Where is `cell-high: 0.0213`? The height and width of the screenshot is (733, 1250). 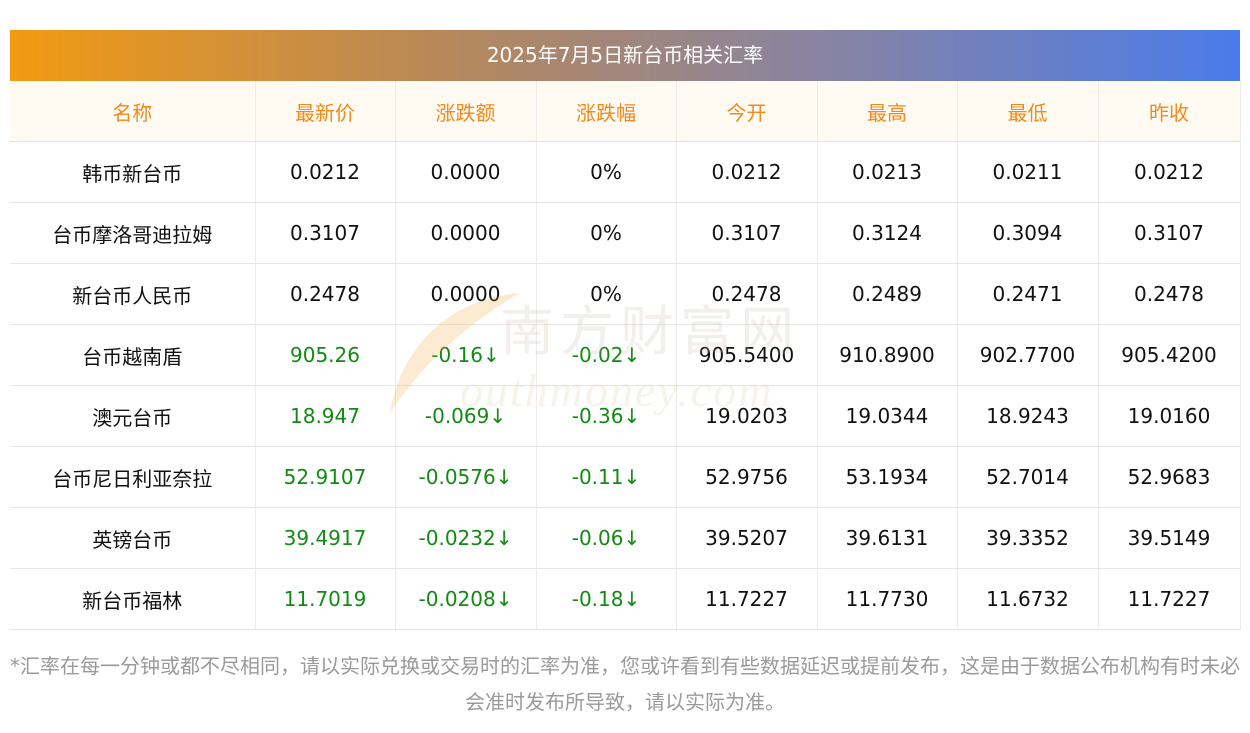 cell-high: 0.0213 is located at coordinates (887, 172).